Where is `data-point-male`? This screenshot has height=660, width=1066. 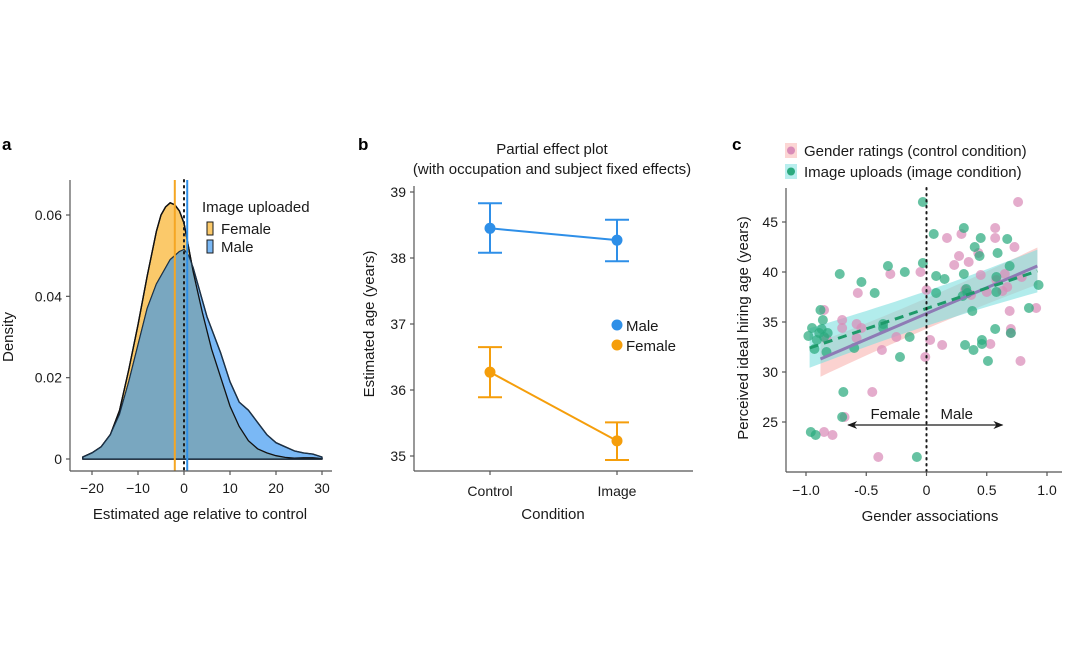 data-point-male is located at coordinates (617, 240).